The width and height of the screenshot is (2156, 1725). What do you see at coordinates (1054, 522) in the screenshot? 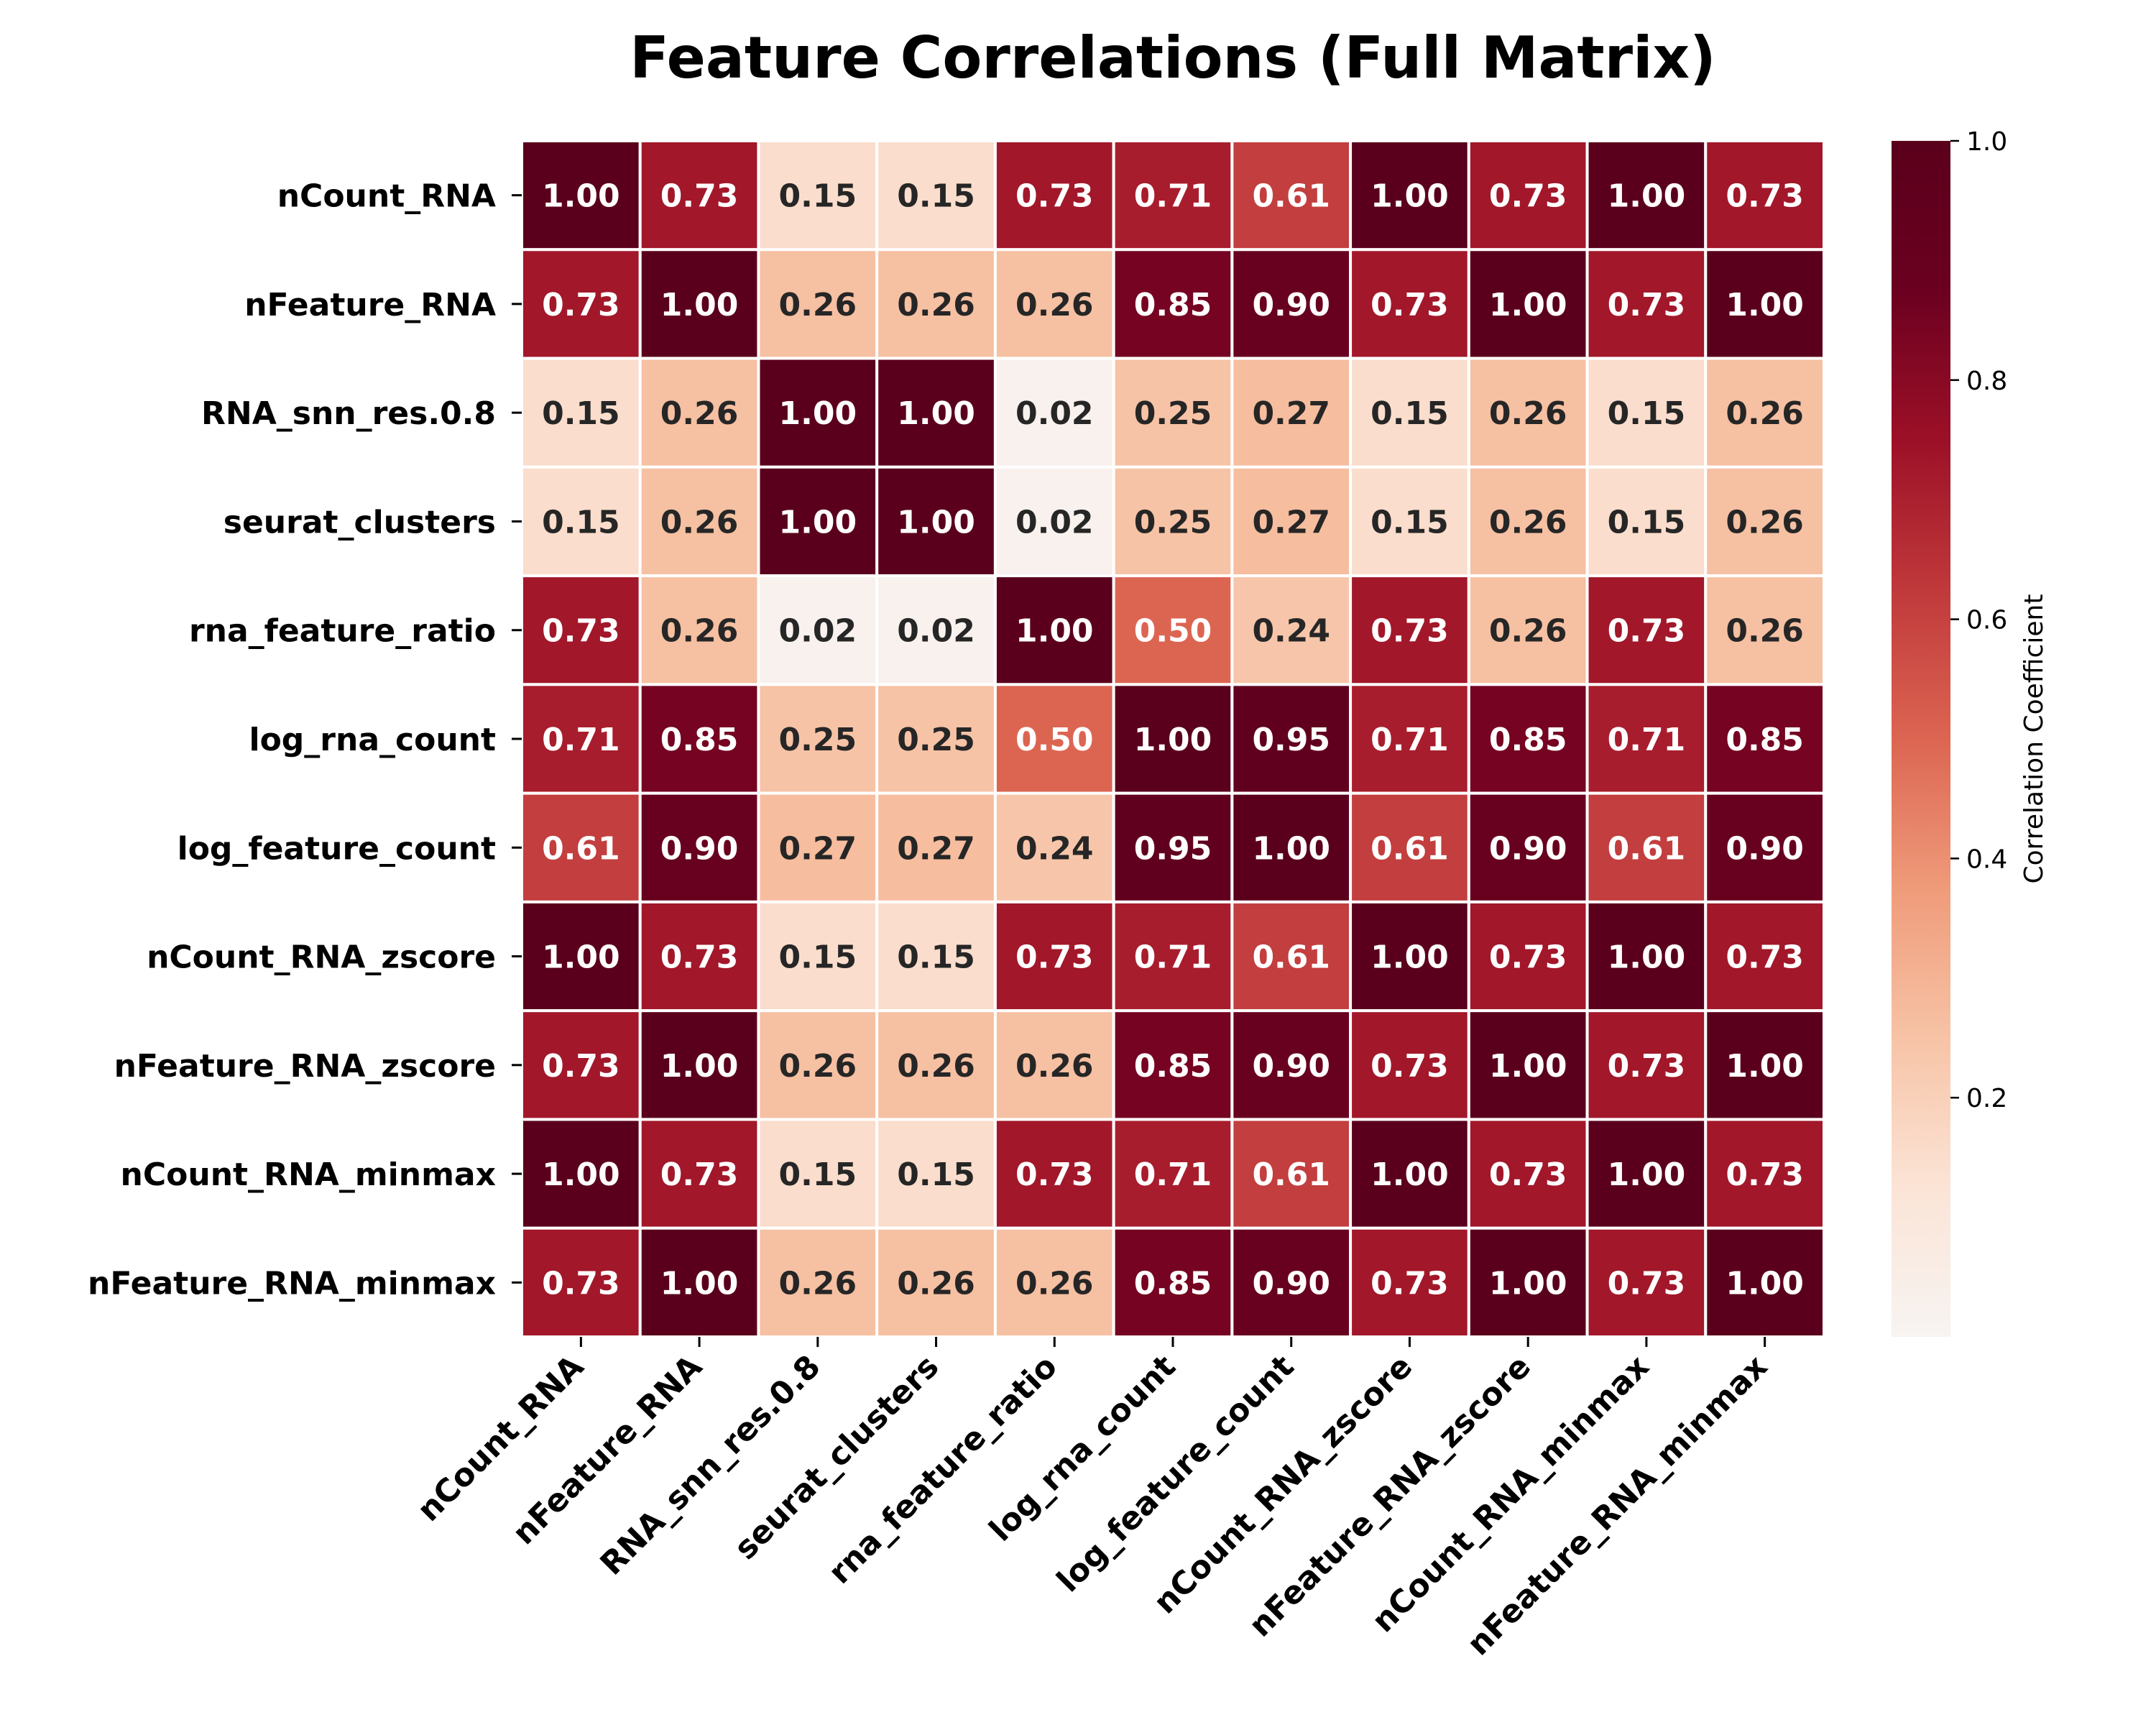
I see `cell-value-label: 0.02` at bounding box center [1054, 522].